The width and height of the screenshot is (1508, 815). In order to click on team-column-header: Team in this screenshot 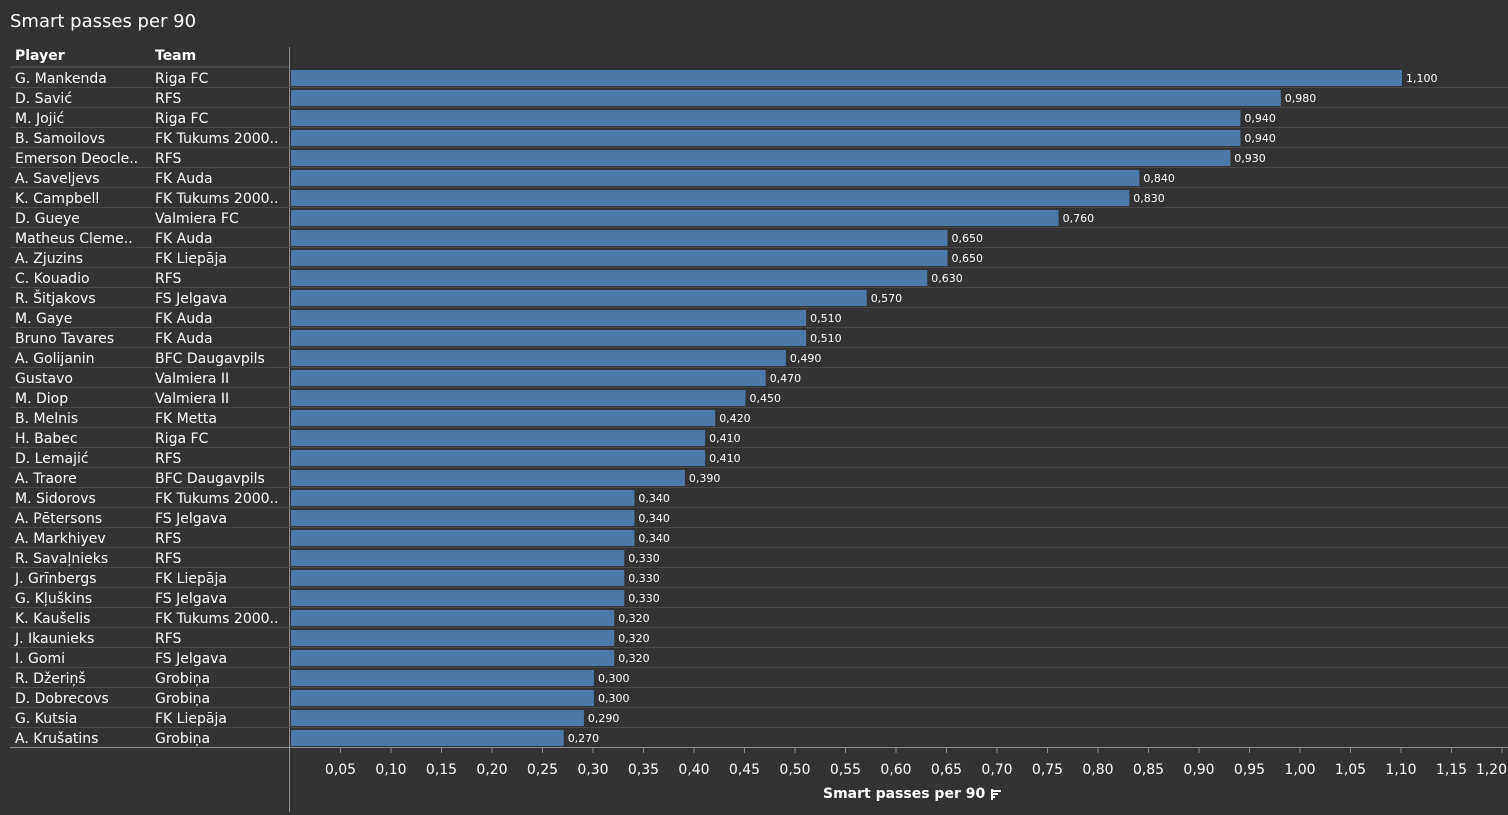, I will do `click(176, 56)`.